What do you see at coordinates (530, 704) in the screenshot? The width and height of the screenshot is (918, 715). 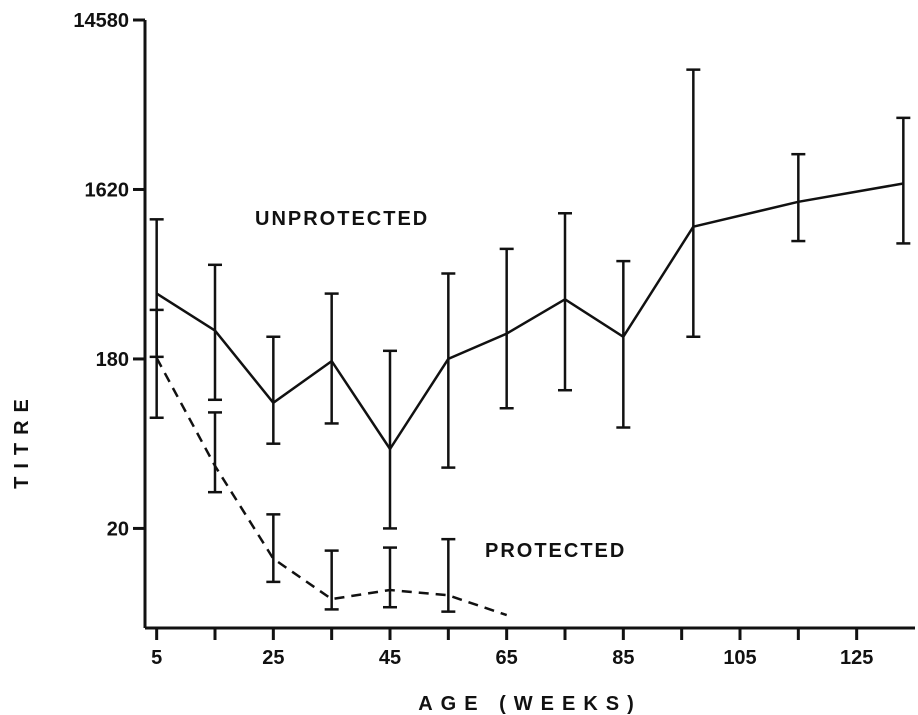 I see `x-axis-title: AGE (WEEKS)` at bounding box center [530, 704].